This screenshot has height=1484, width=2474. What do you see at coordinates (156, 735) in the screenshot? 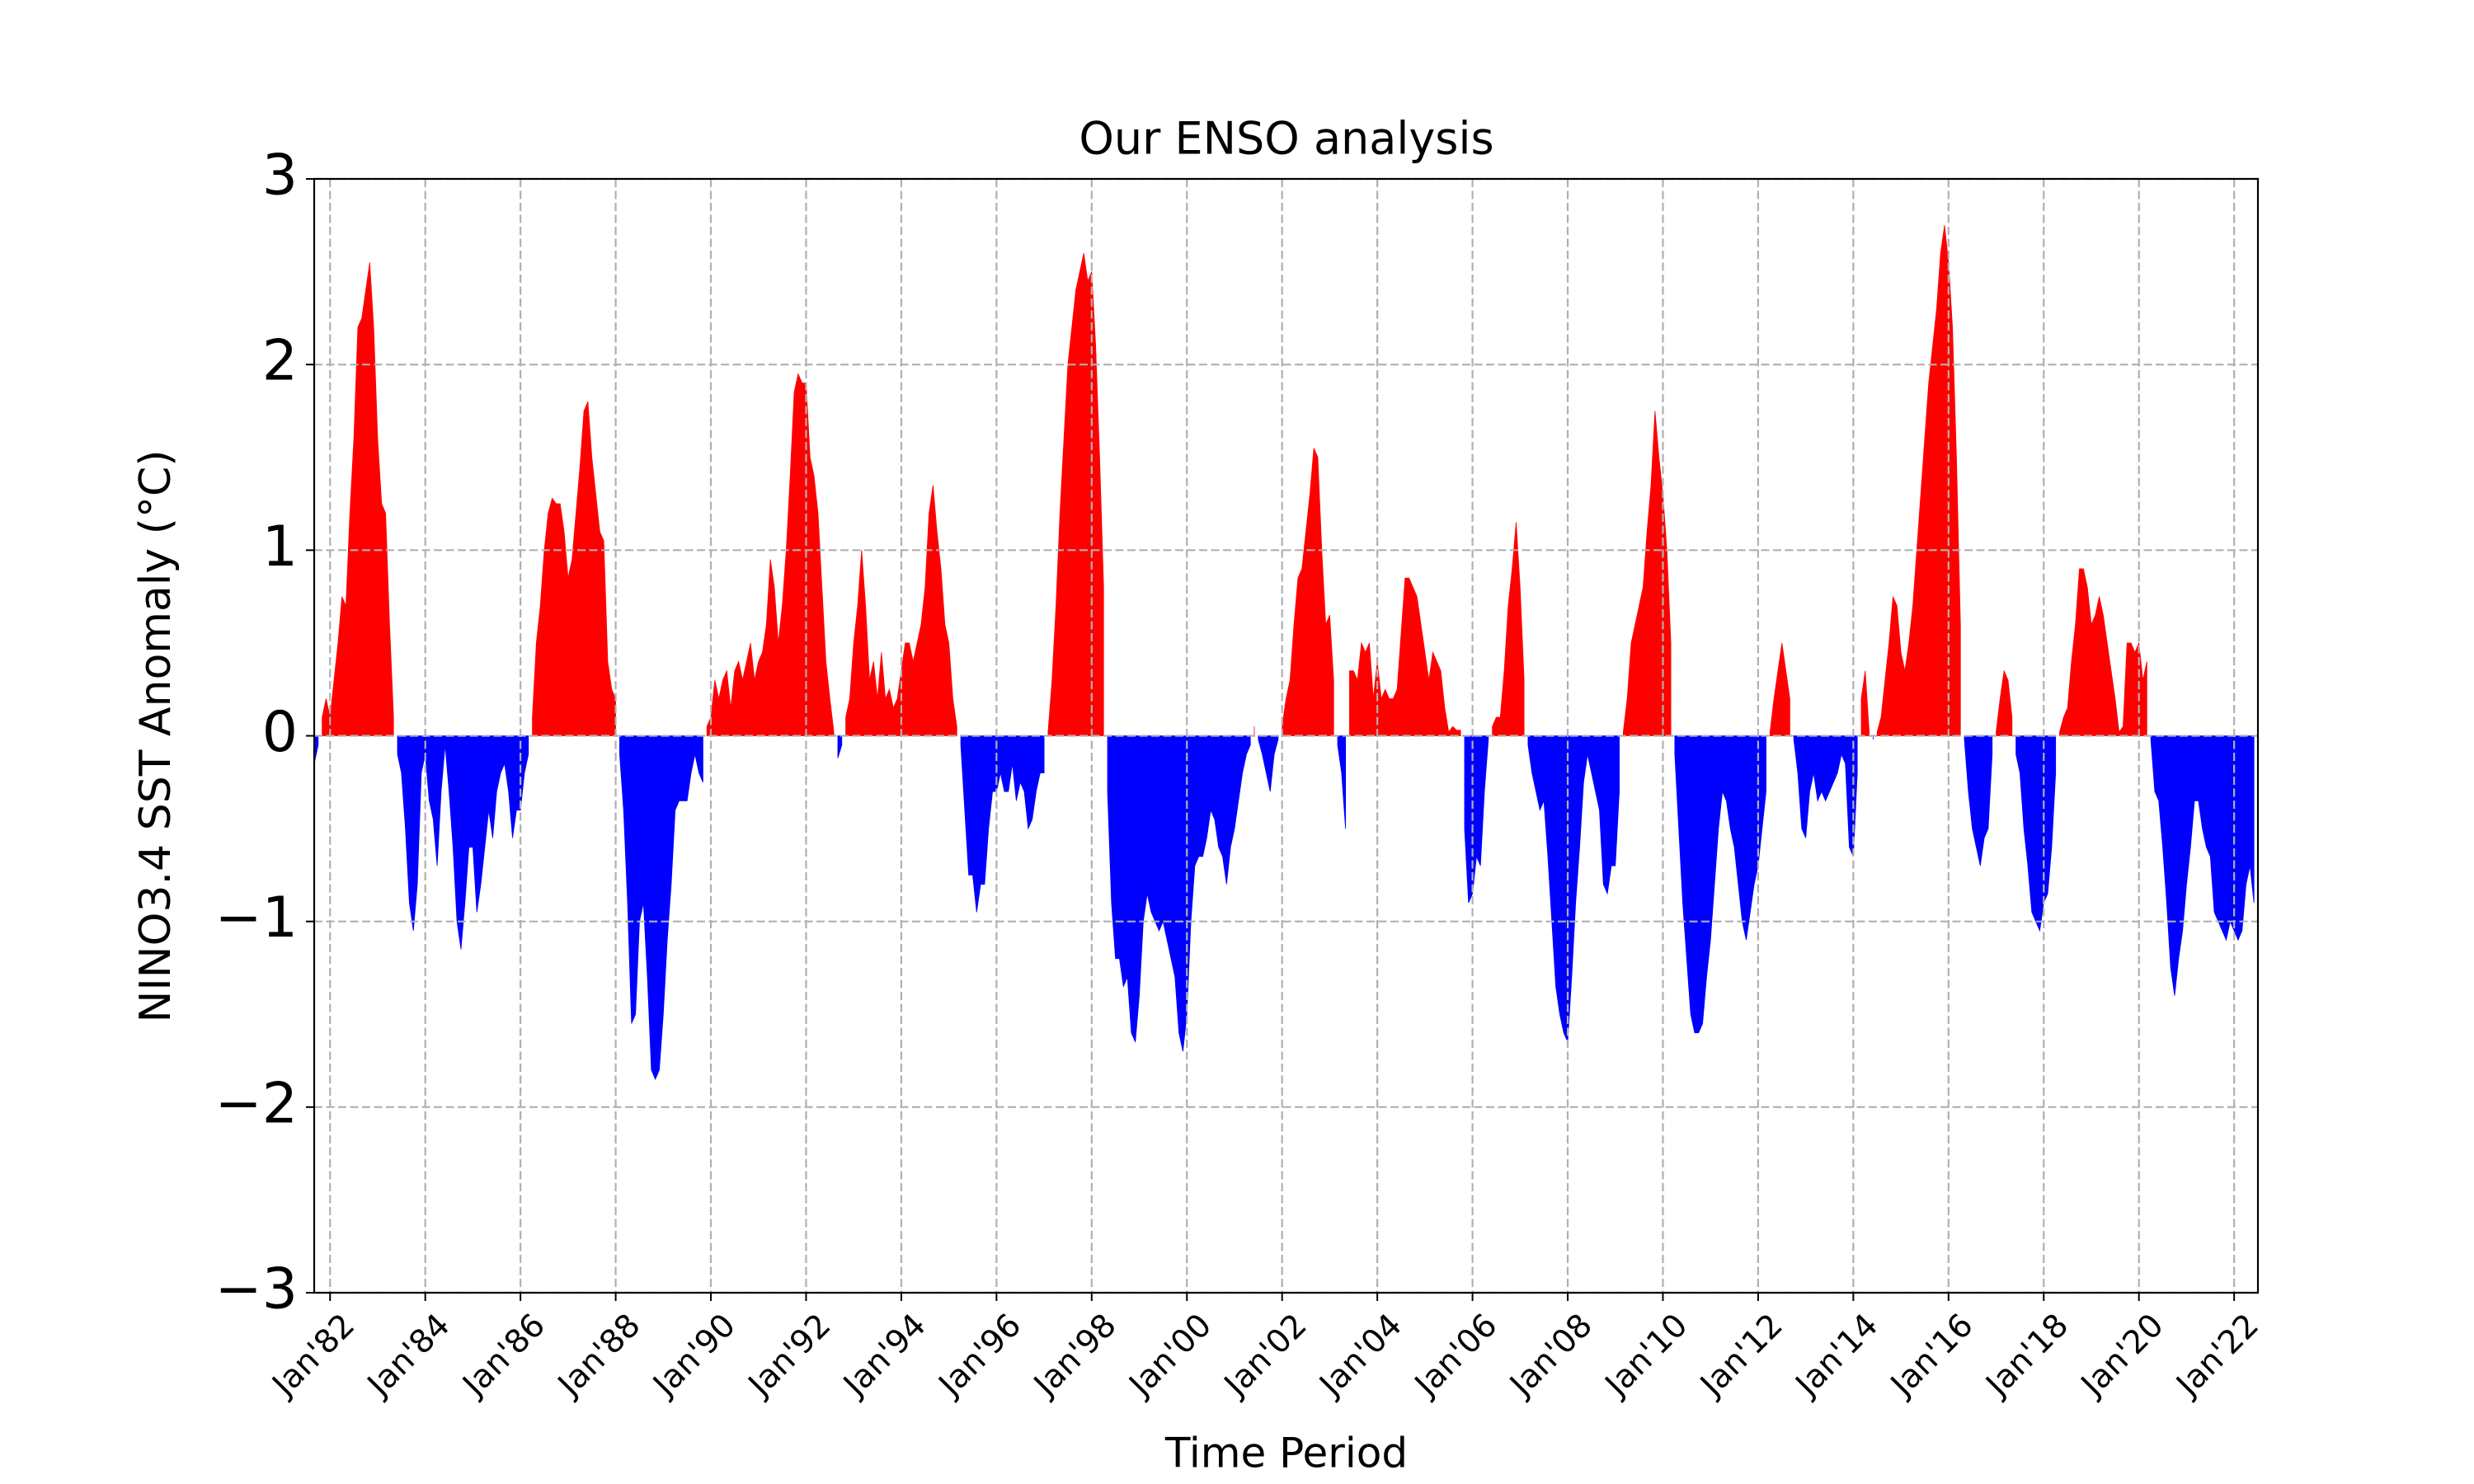
I see `y-axis-label: NINO3.4 SST Anomaly (°C)` at bounding box center [156, 735].